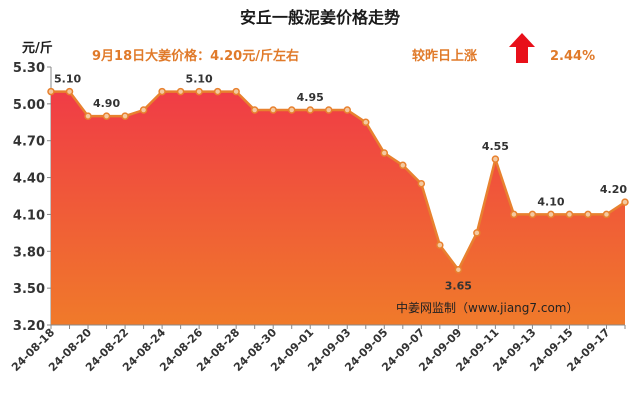 This screenshot has width=641, height=410. What do you see at coordinates (495, 146) in the screenshot?
I see `data-label: 4.55` at bounding box center [495, 146].